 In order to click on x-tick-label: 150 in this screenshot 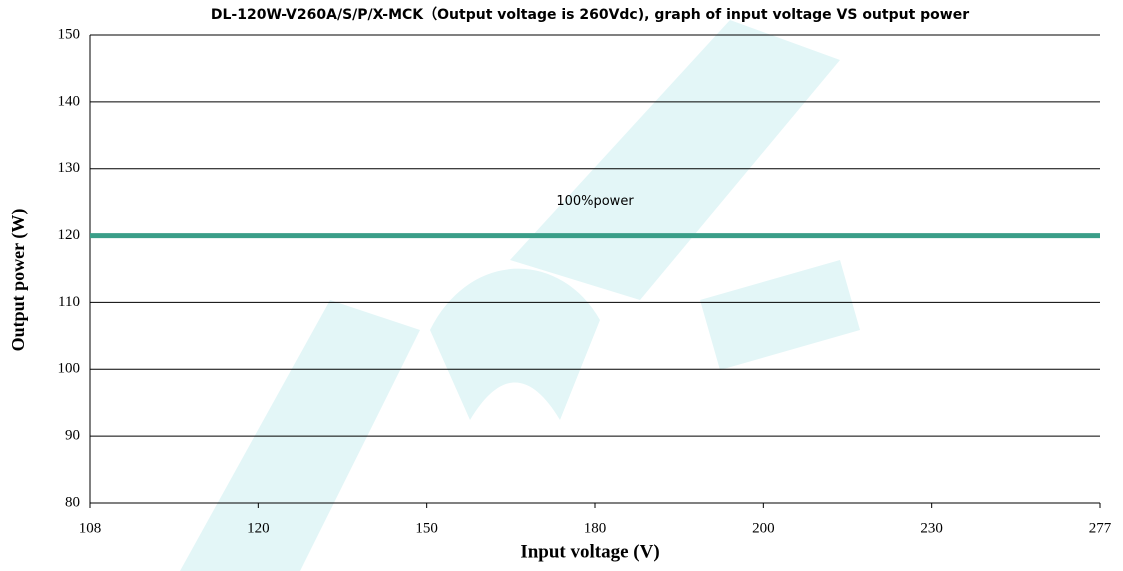, I will do `click(426, 528)`.